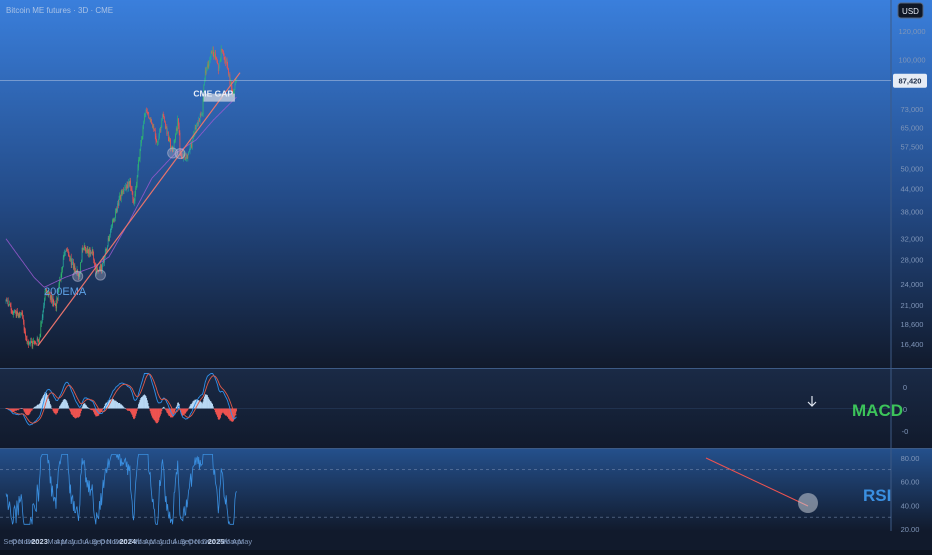 This screenshot has width=932, height=555. What do you see at coordinates (905, 431) in the screenshot?
I see `macd-tick-label: -0` at bounding box center [905, 431].